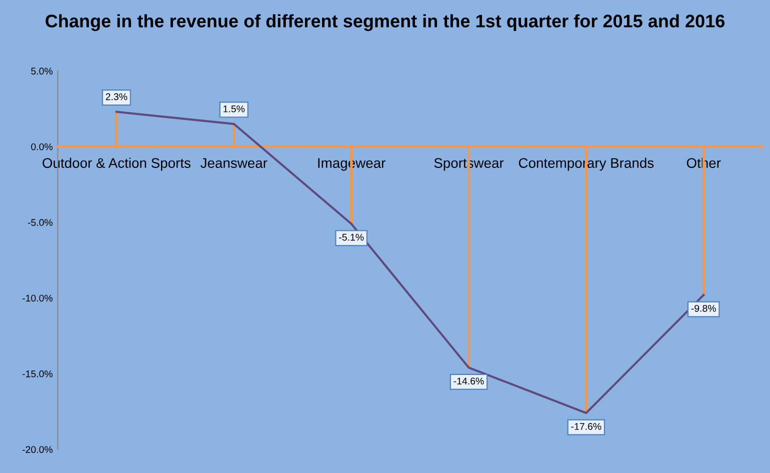  I want to click on x-tick-label: Jeanswear, so click(234, 163).